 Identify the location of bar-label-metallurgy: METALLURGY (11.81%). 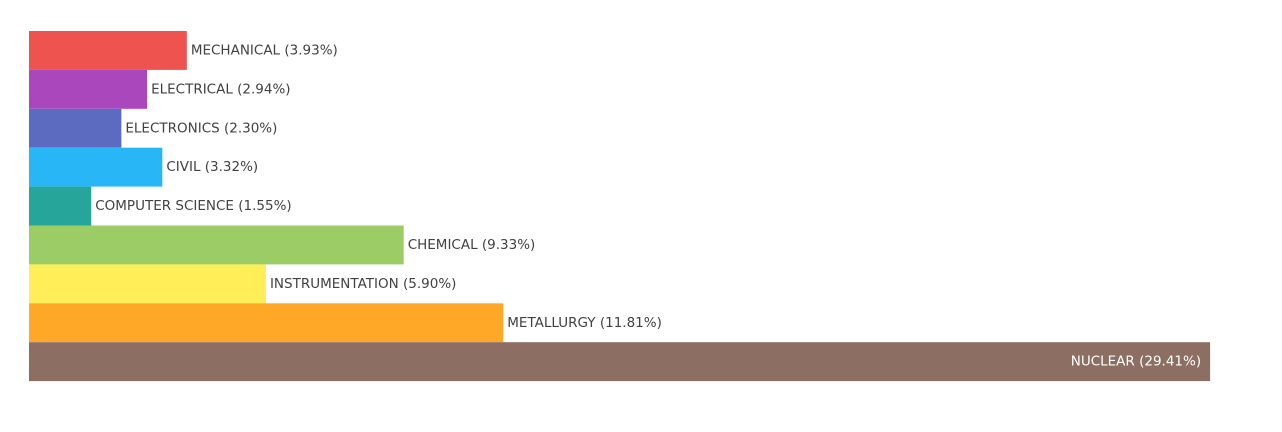
(584, 323).